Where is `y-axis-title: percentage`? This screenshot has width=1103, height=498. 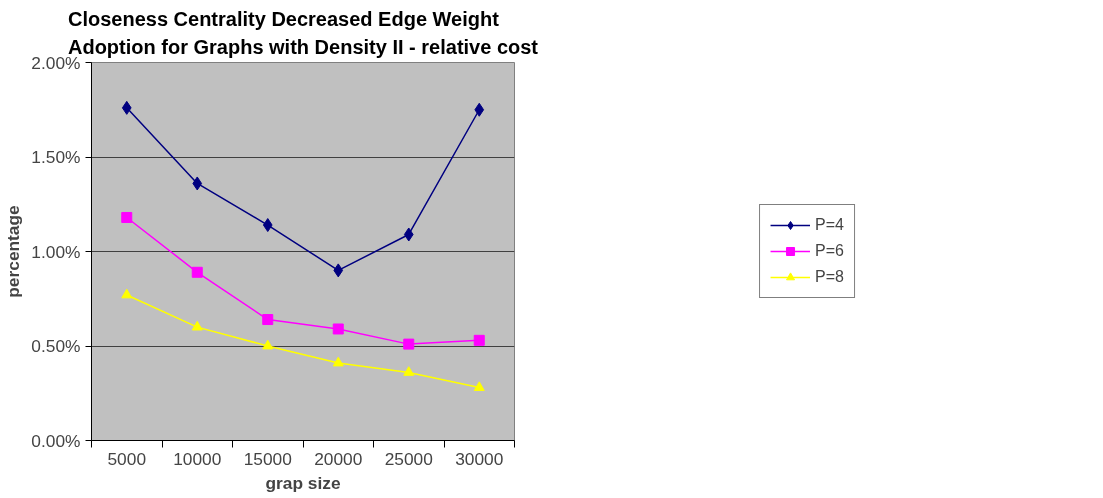 y-axis-title: percentage is located at coordinates (13, 251).